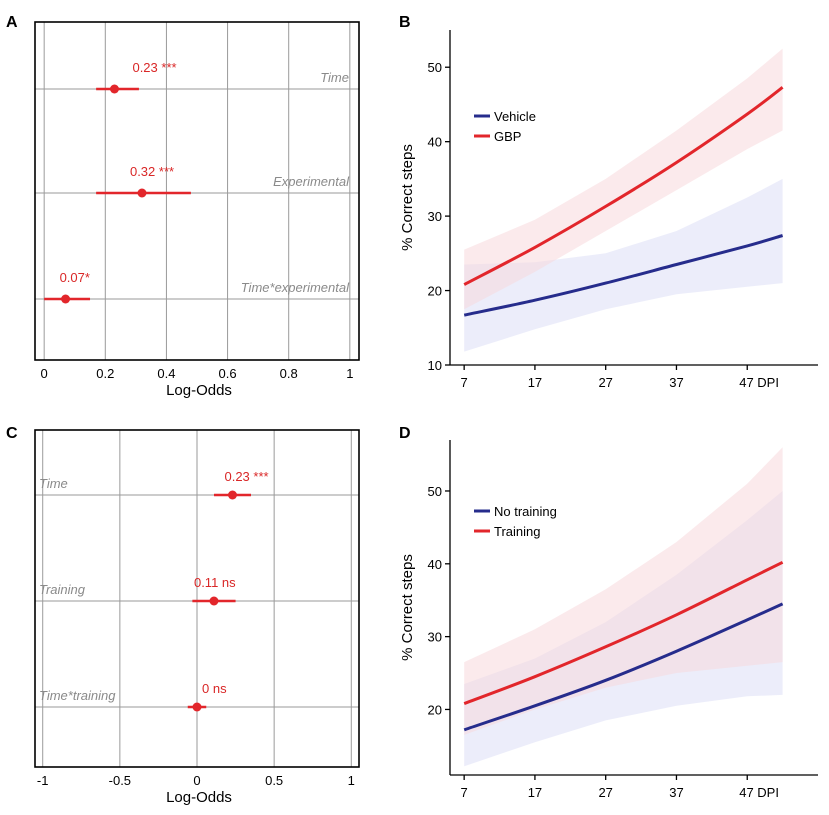  What do you see at coordinates (274, 780) in the screenshot?
I see `x-tick-label: 0.5` at bounding box center [274, 780].